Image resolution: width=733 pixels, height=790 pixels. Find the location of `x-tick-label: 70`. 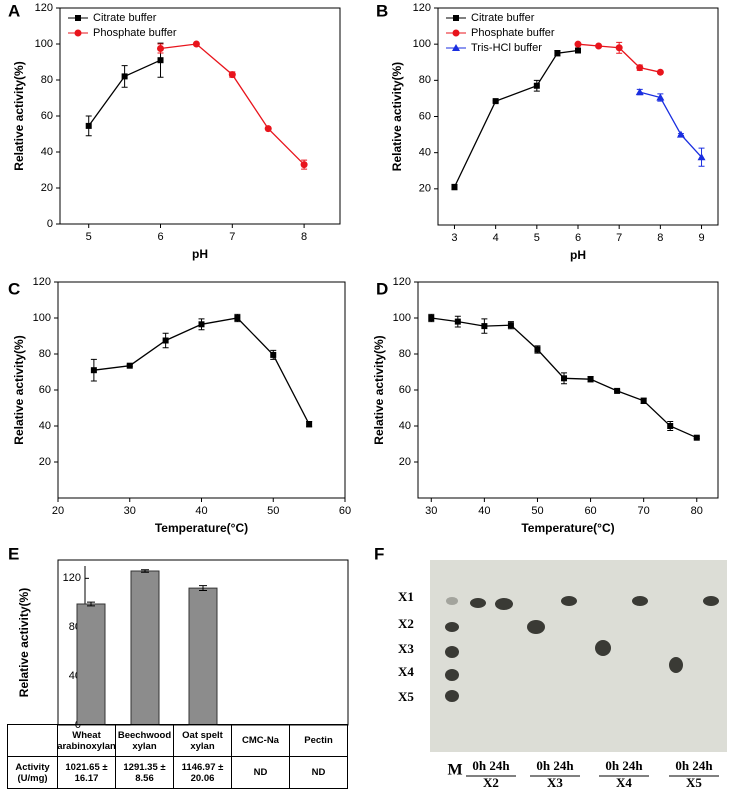

x-tick-label: 70 is located at coordinates (644, 511).